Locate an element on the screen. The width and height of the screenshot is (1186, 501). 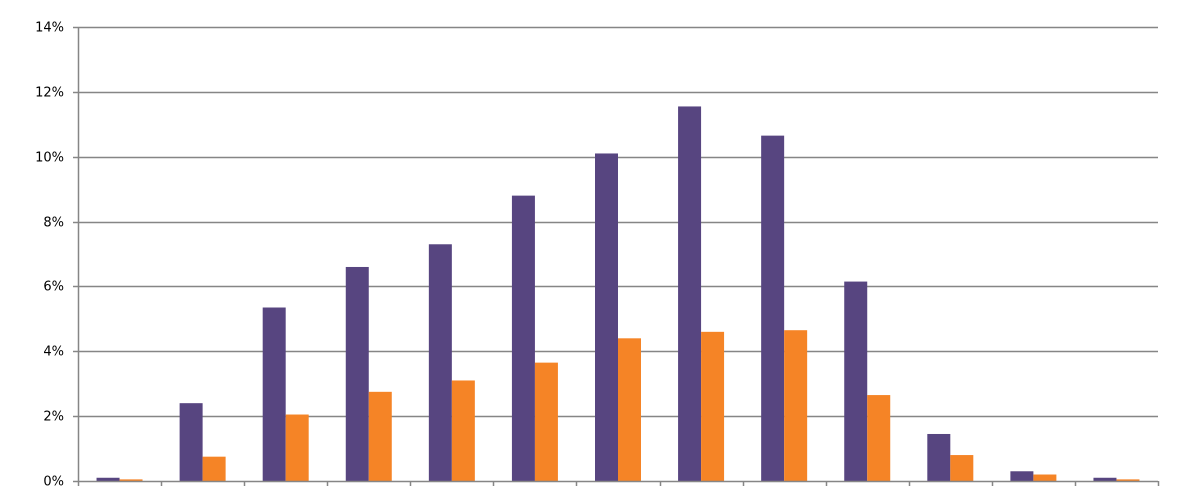
y-tick-label: 2% is located at coordinates (53, 417).